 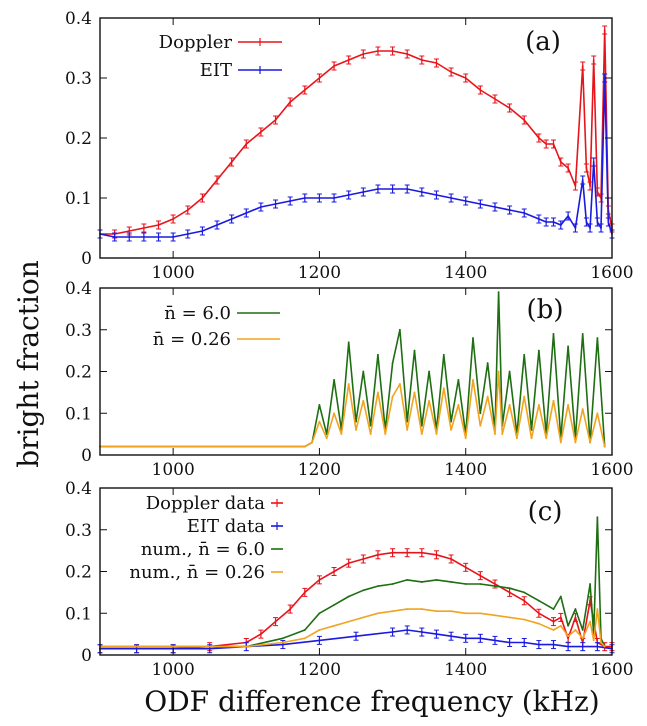 I want to click on y-axis-label: bright fraction, so click(x=28, y=364).